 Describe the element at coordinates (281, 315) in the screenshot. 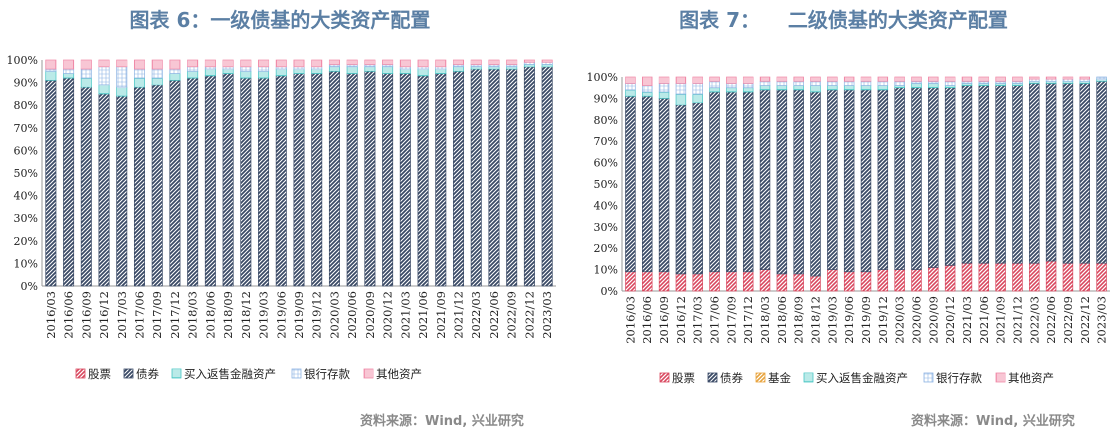

I see `x-tick-label: 2019/06` at that location.